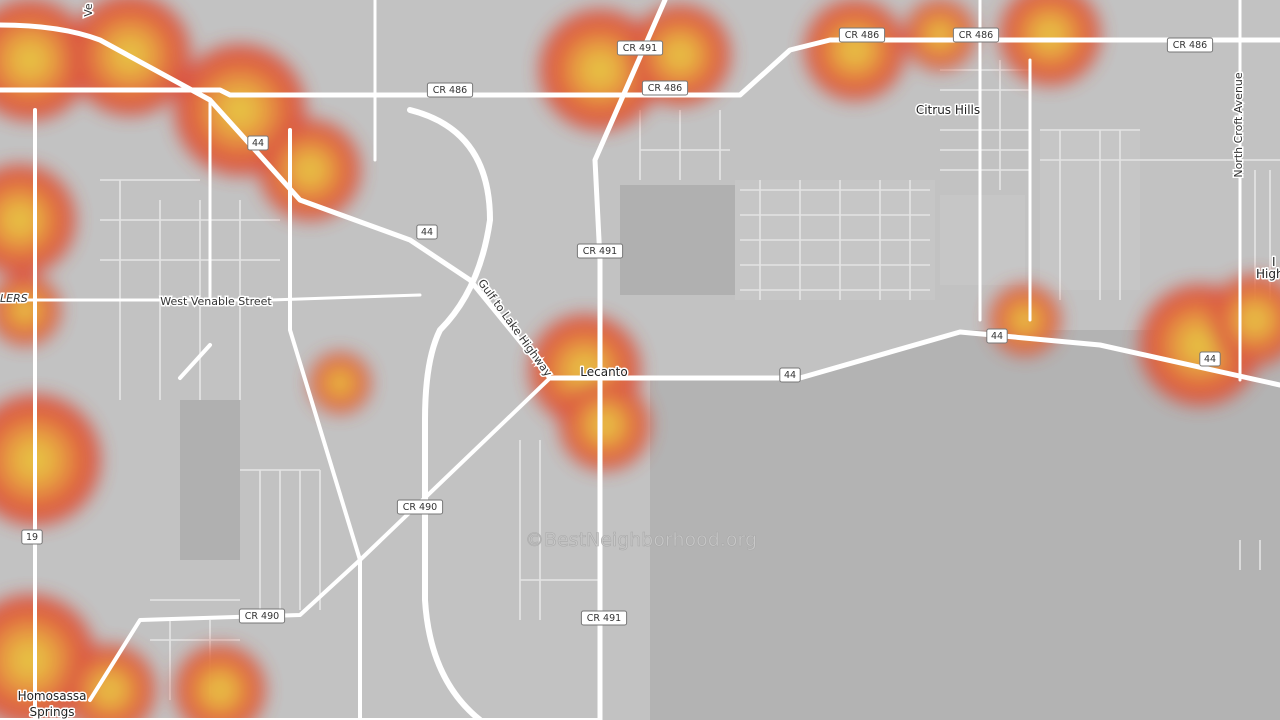 The width and height of the screenshot is (1280, 720). What do you see at coordinates (1268, 274) in the screenshot?
I see `partial-label: High` at bounding box center [1268, 274].